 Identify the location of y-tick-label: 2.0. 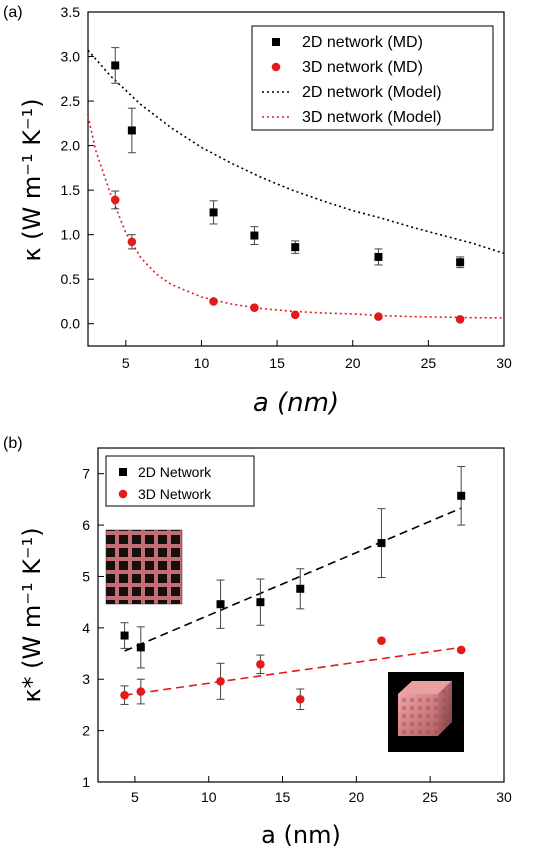
(71, 146).